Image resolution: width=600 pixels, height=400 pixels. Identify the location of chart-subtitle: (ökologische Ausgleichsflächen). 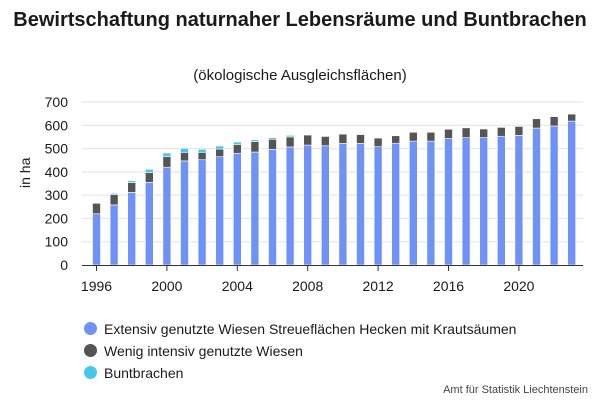
(300, 75).